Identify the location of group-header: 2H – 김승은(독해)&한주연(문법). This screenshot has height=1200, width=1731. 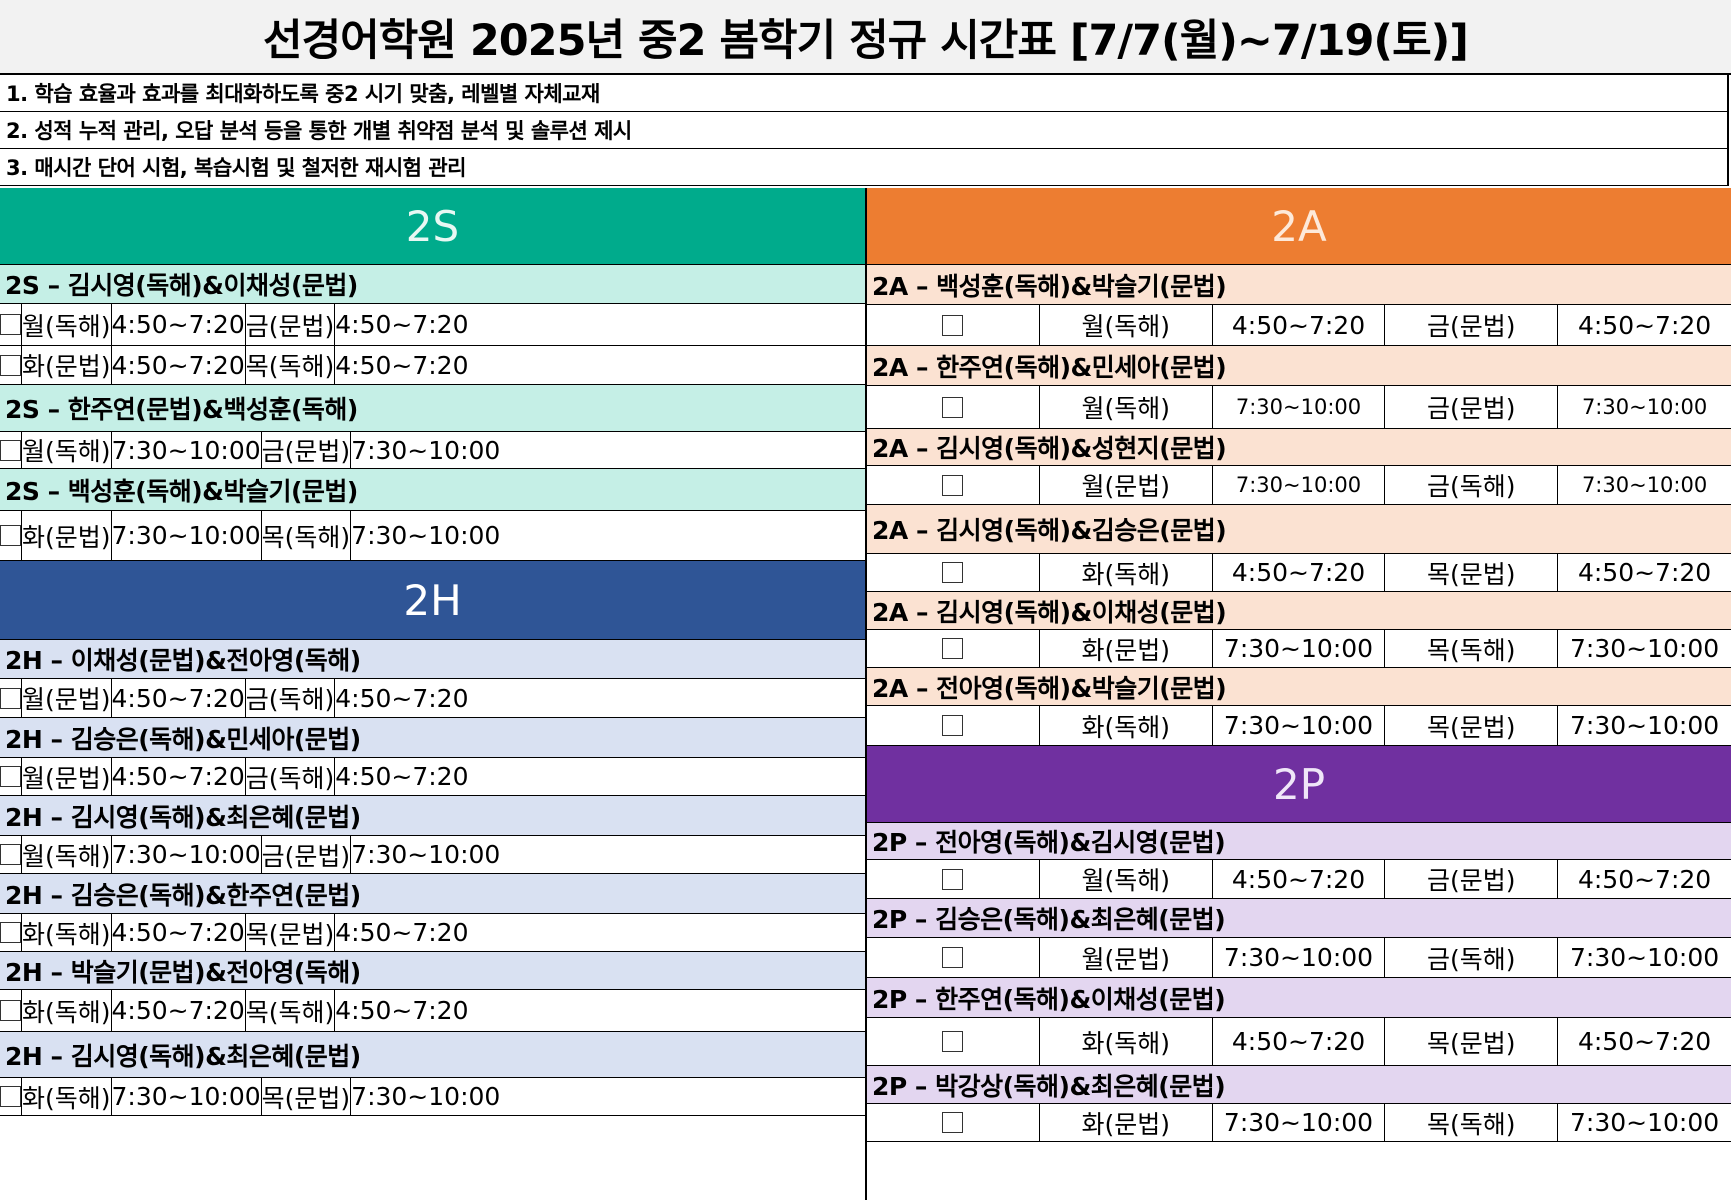
(432, 894).